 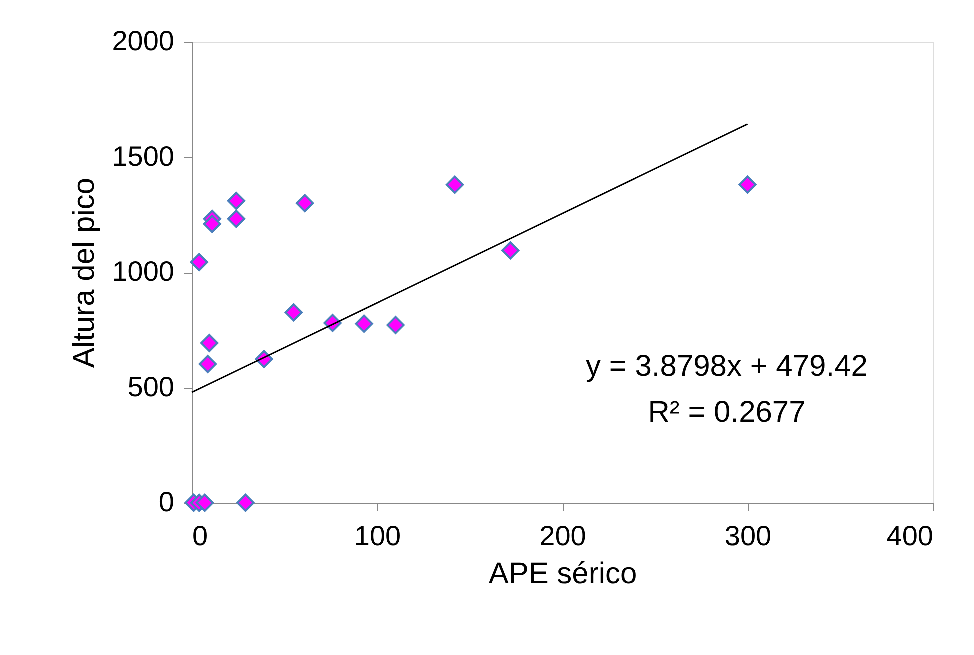 I want to click on x-axis-title: APE sérico, so click(x=563, y=574).